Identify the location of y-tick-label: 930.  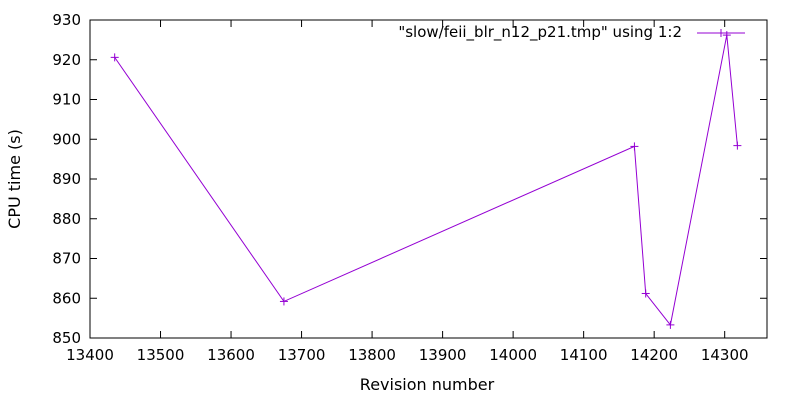
(66, 20).